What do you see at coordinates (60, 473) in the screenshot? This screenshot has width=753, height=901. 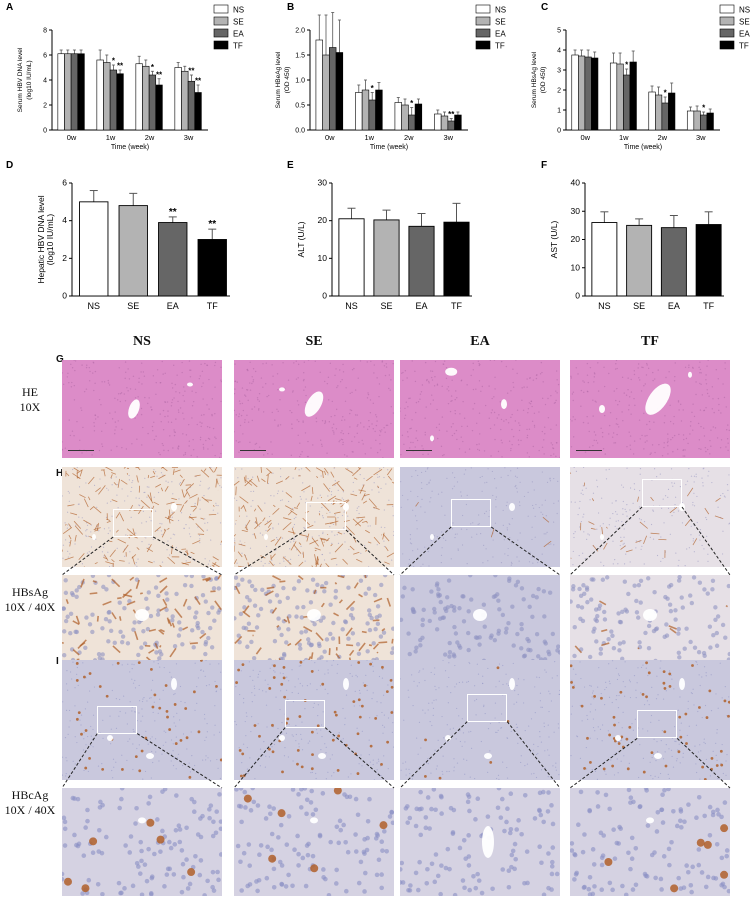 I see `panel-letter-h: H` at bounding box center [60, 473].